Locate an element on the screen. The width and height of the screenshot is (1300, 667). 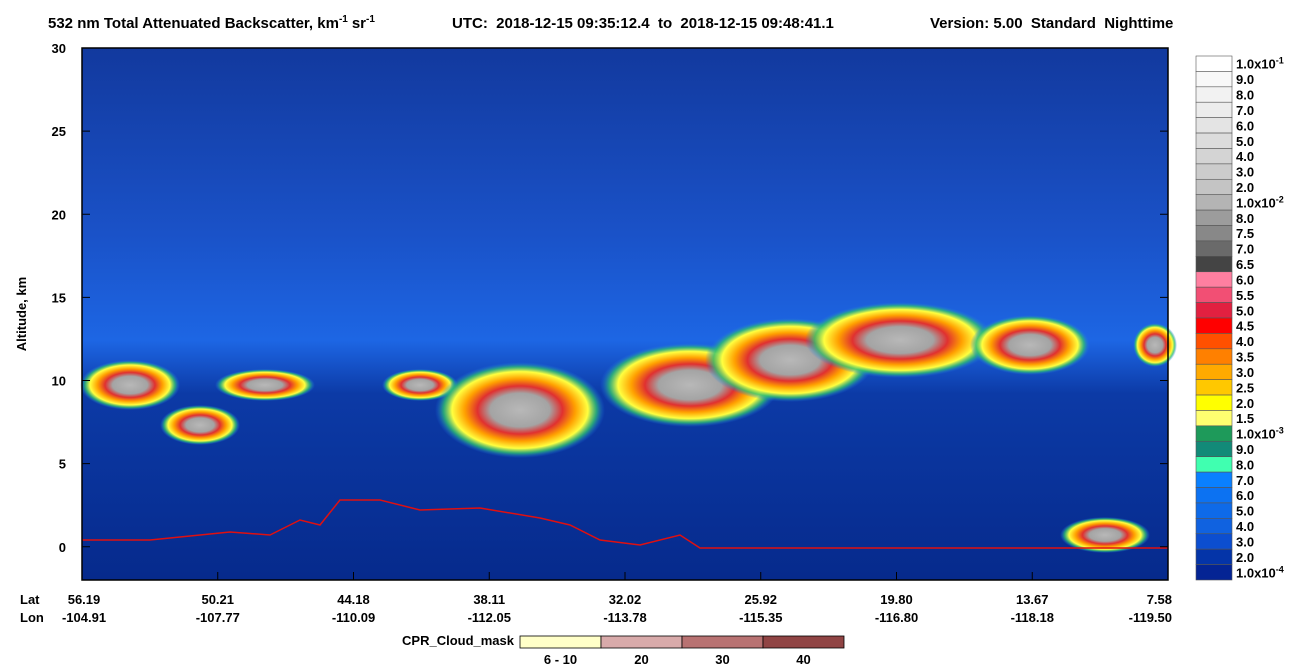
version: Version: 5.00 Standard Nighttime is located at coordinates (1051, 23).